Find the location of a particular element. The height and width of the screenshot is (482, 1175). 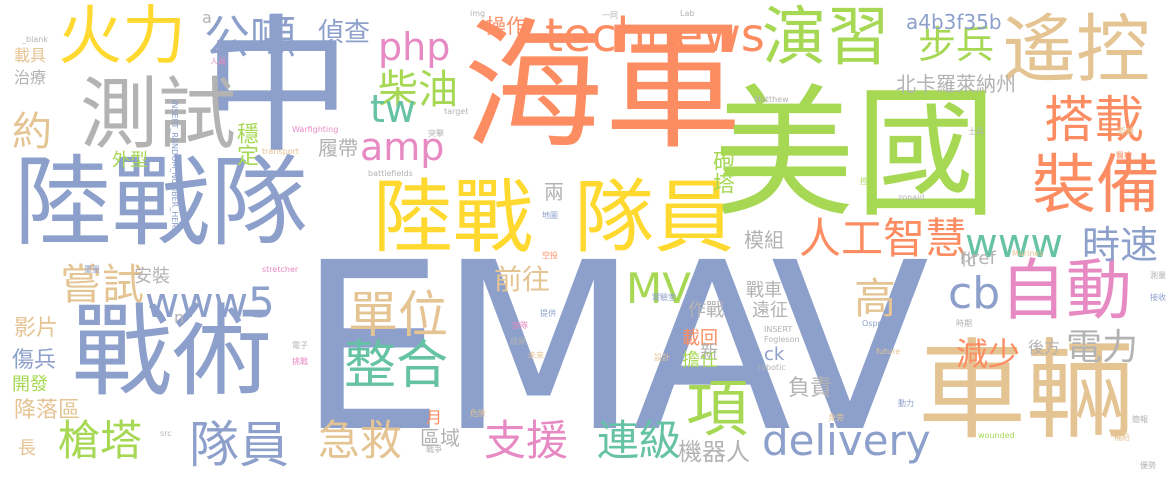

word: 自動 is located at coordinates (1066, 290).